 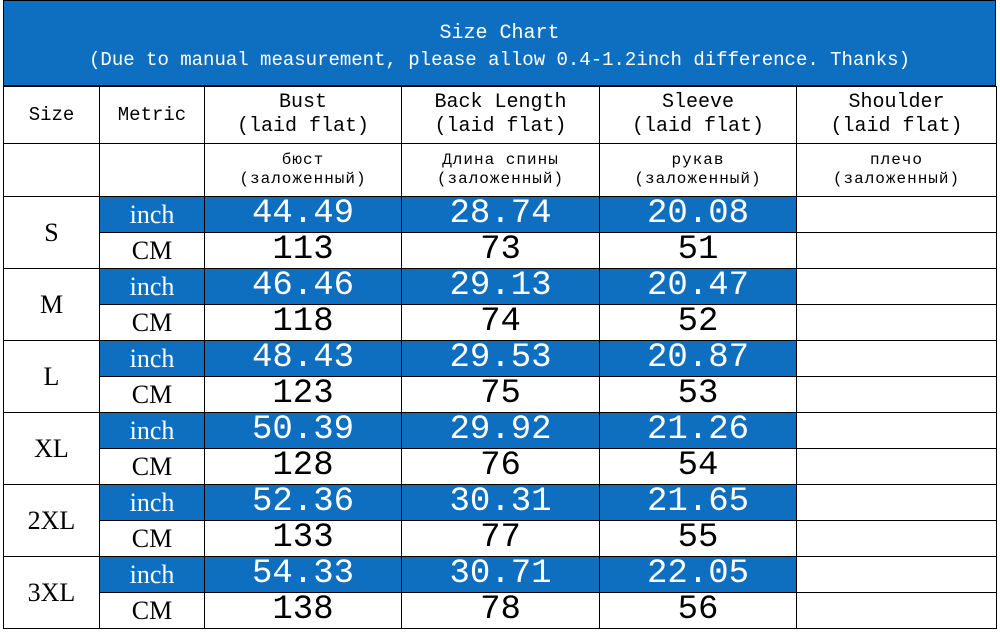 I want to click on measure-cell: 54, so click(x=698, y=466).